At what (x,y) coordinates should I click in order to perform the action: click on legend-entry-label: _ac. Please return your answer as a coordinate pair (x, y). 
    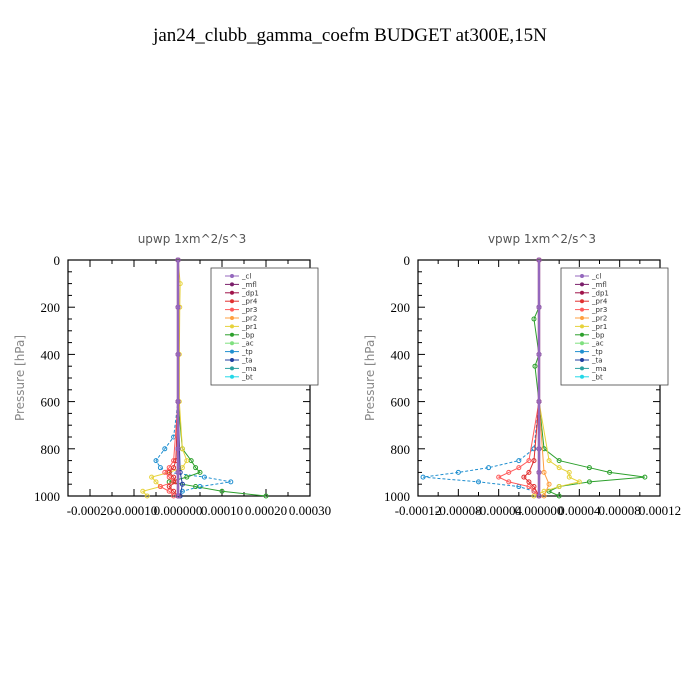
    Looking at the image, I should click on (597, 344).